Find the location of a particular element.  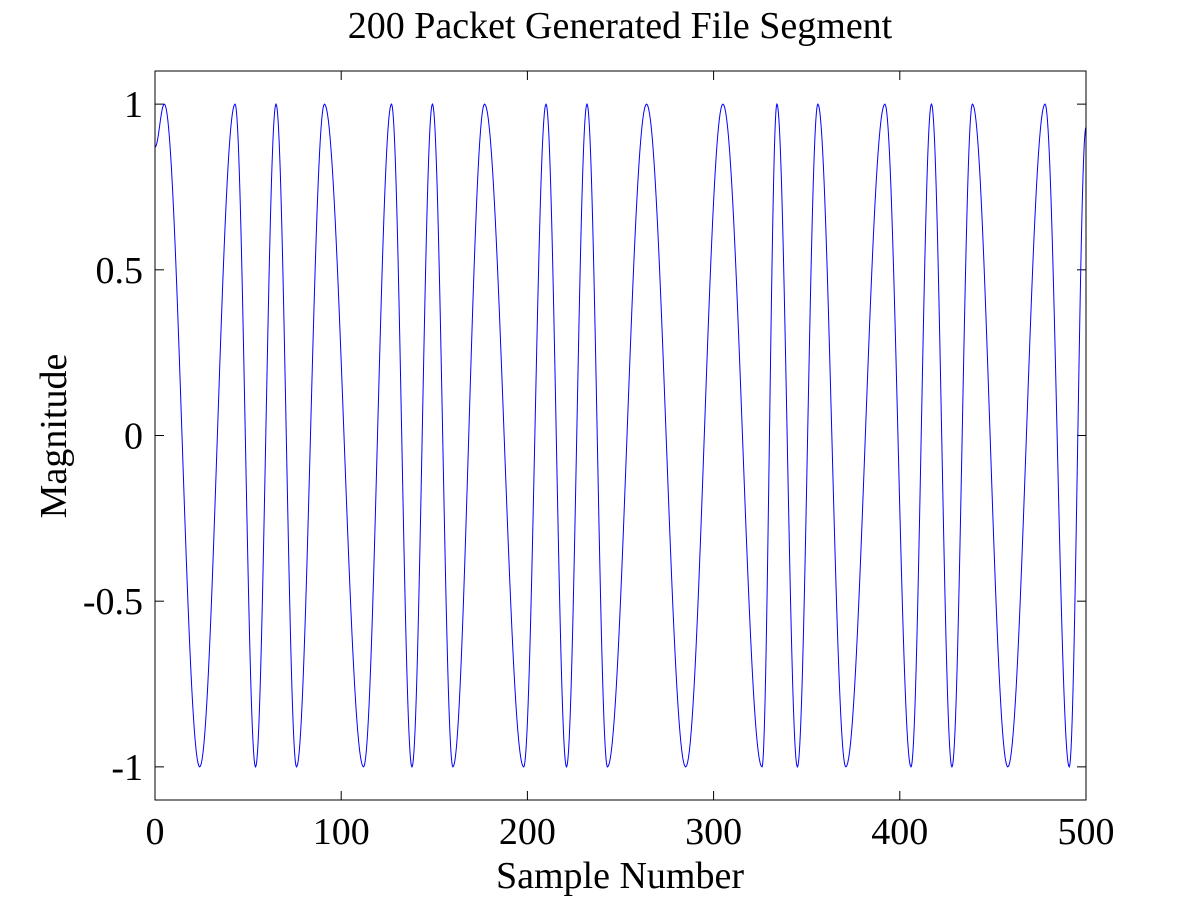

y-tick-label: -1 is located at coordinates (127, 768).